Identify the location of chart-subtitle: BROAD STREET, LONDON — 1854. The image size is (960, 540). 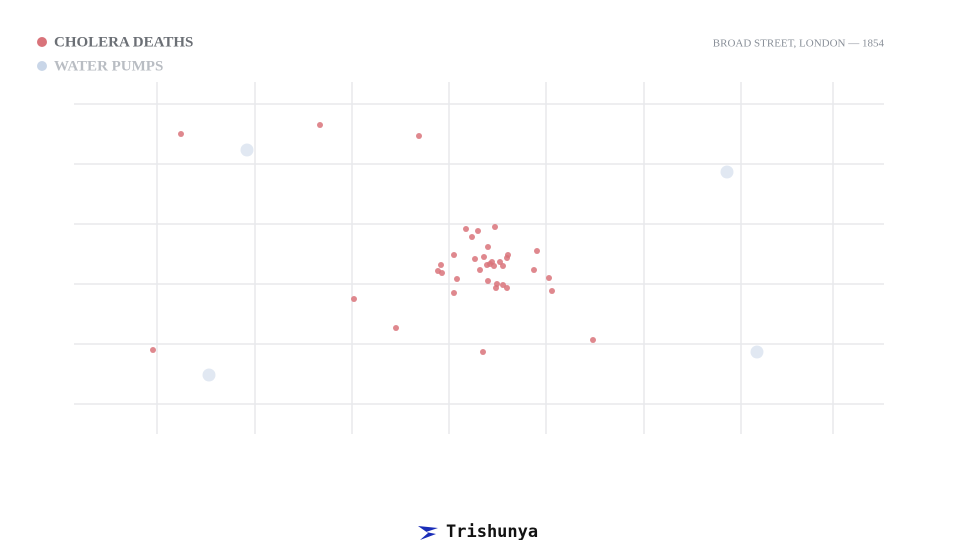
(799, 44).